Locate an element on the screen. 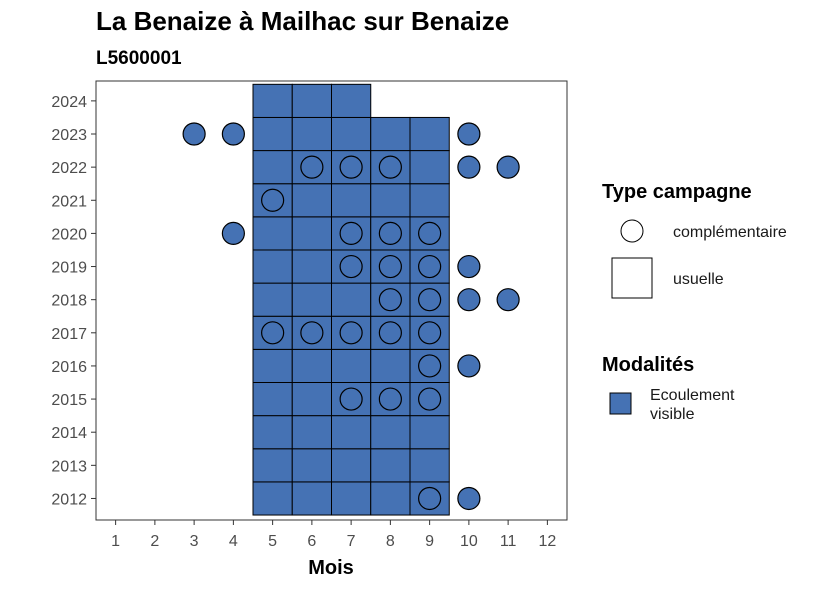  legend-square-key is located at coordinates (632, 278).